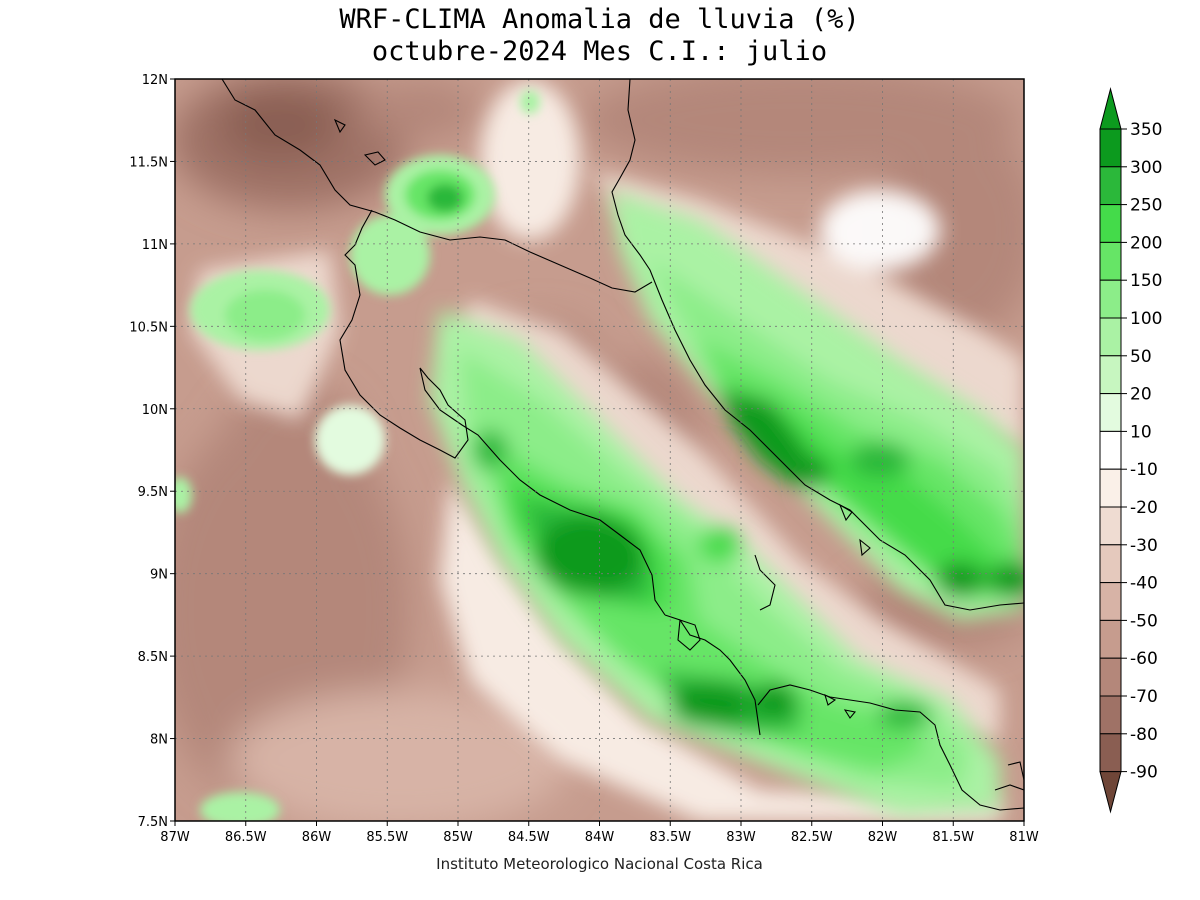 Image resolution: width=1200 pixels, height=900 pixels. I want to click on colorbar-label: -20, so click(1144, 508).